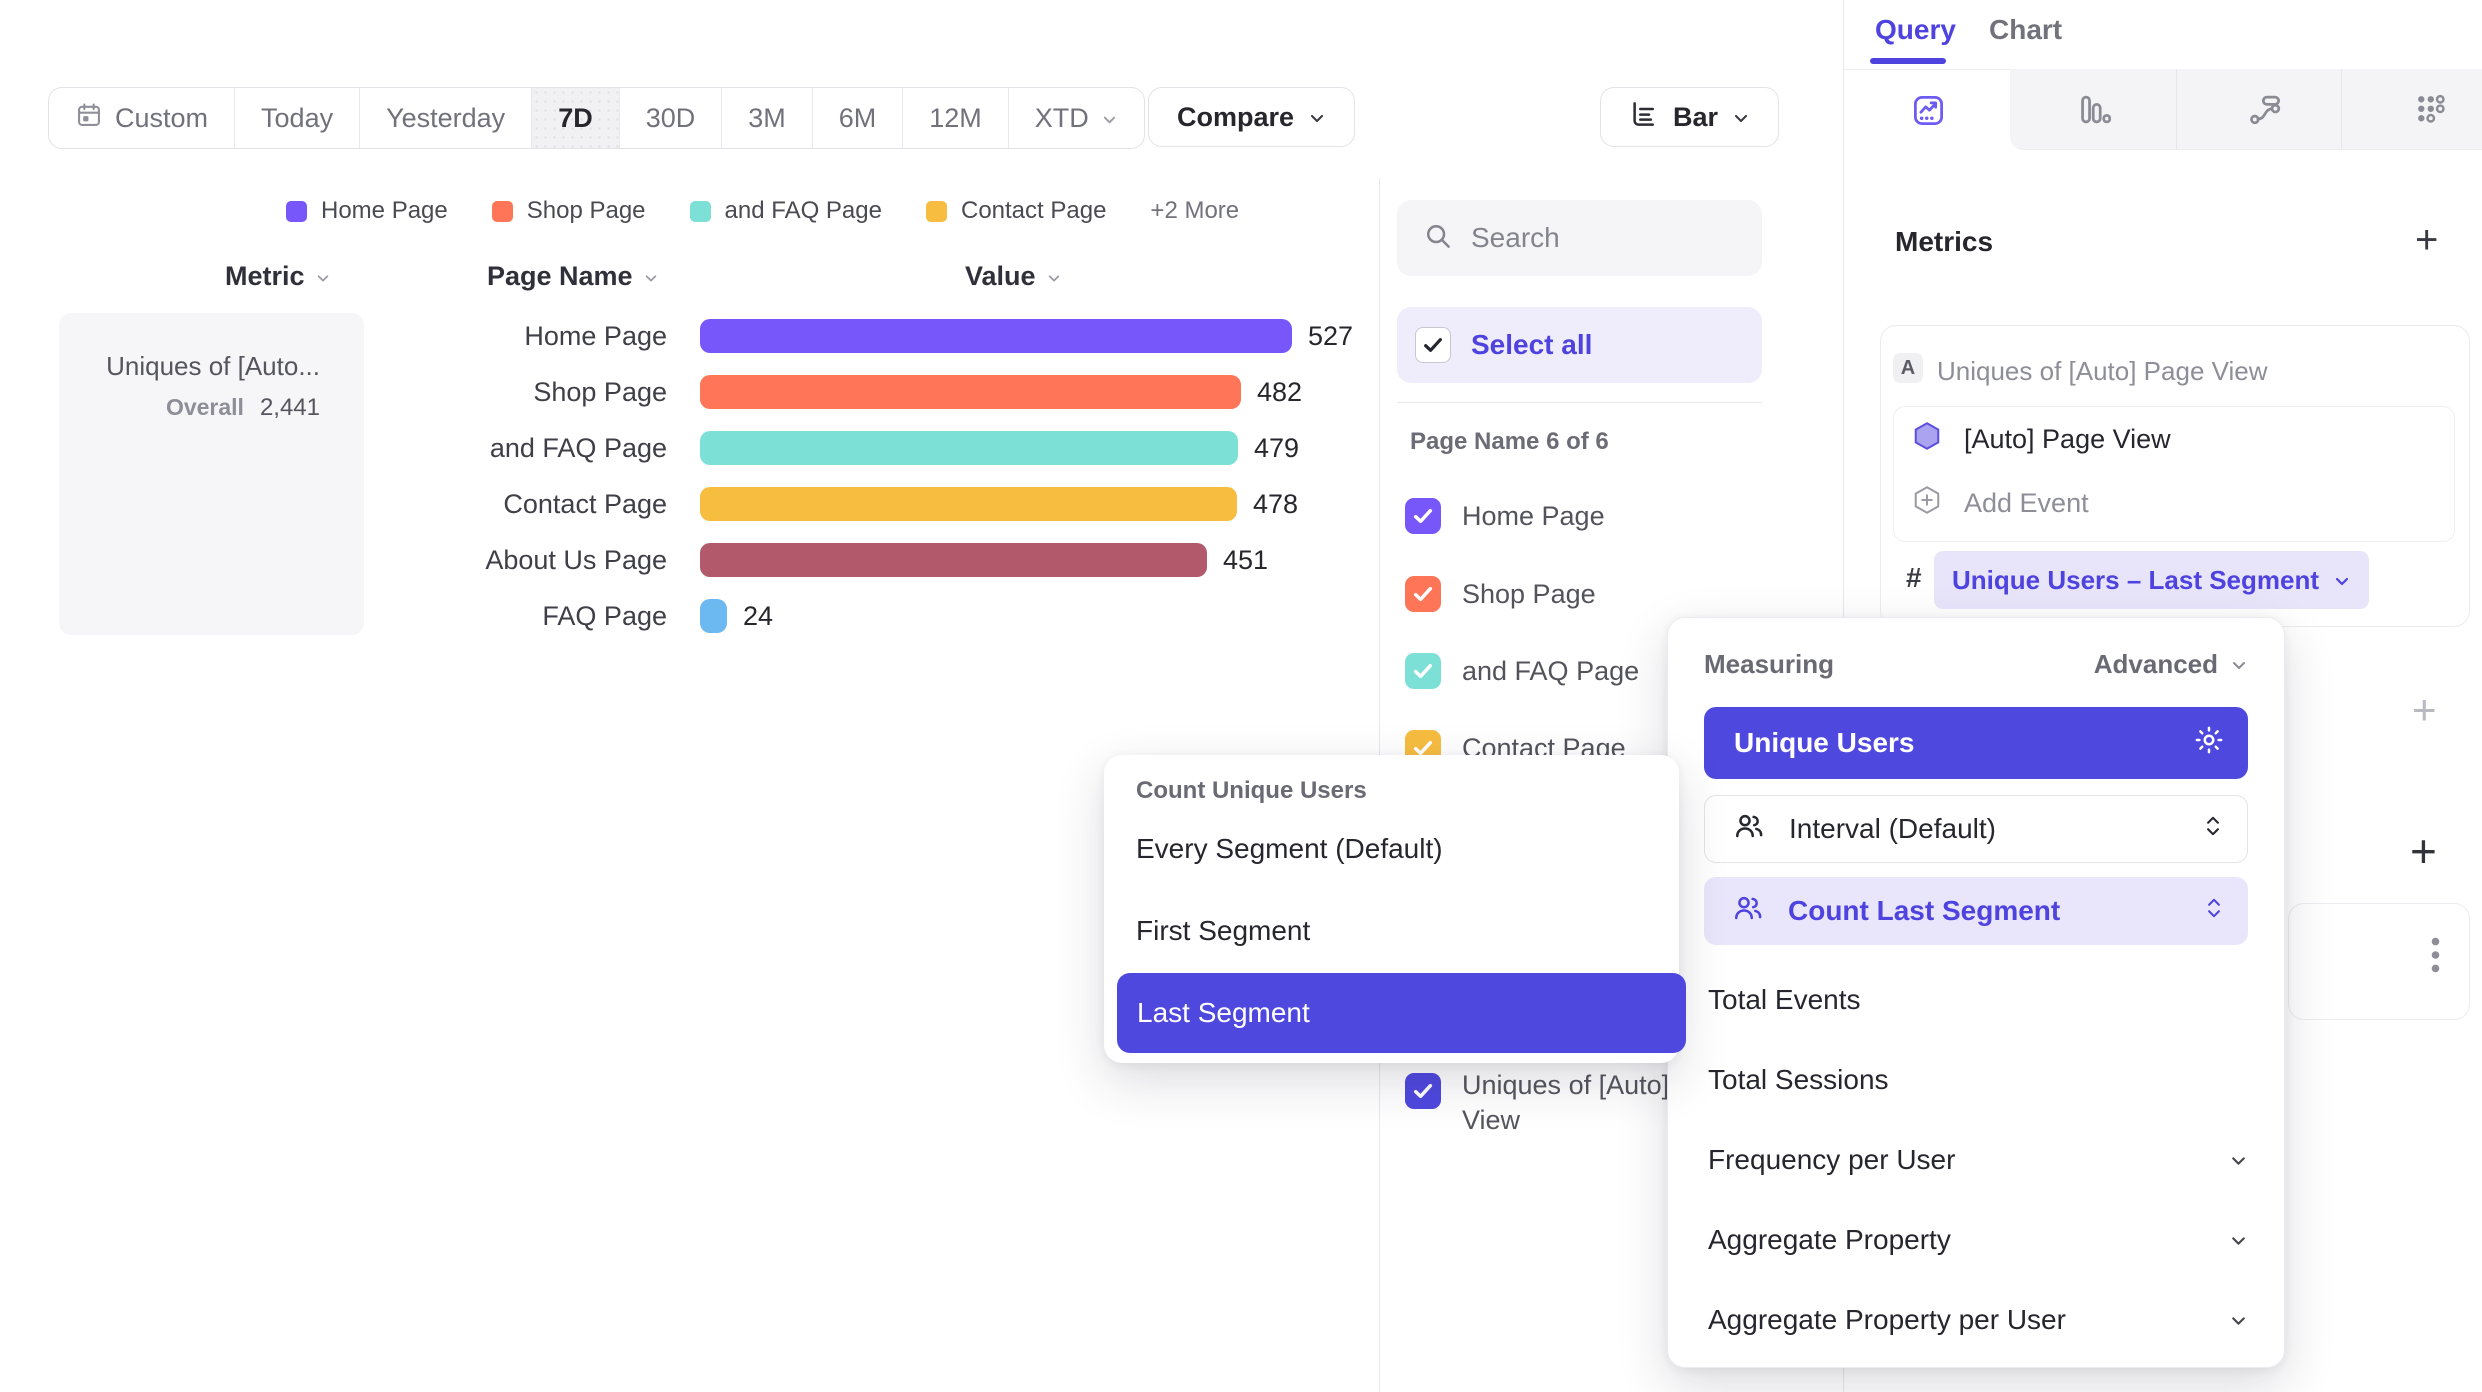 The height and width of the screenshot is (1392, 2482). I want to click on search-input, so click(1606, 238).